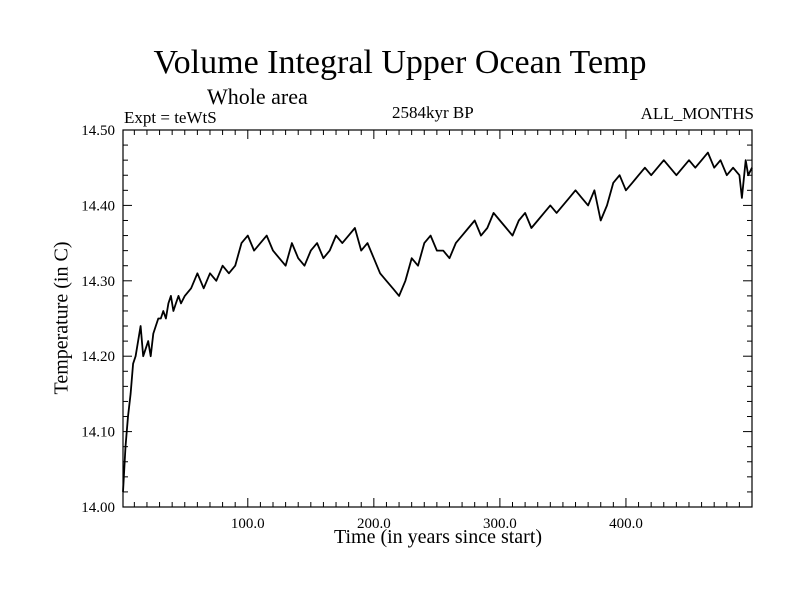 This screenshot has height=600, width=800. What do you see at coordinates (98, 357) in the screenshot?
I see `y-tick-label: 14.20` at bounding box center [98, 357].